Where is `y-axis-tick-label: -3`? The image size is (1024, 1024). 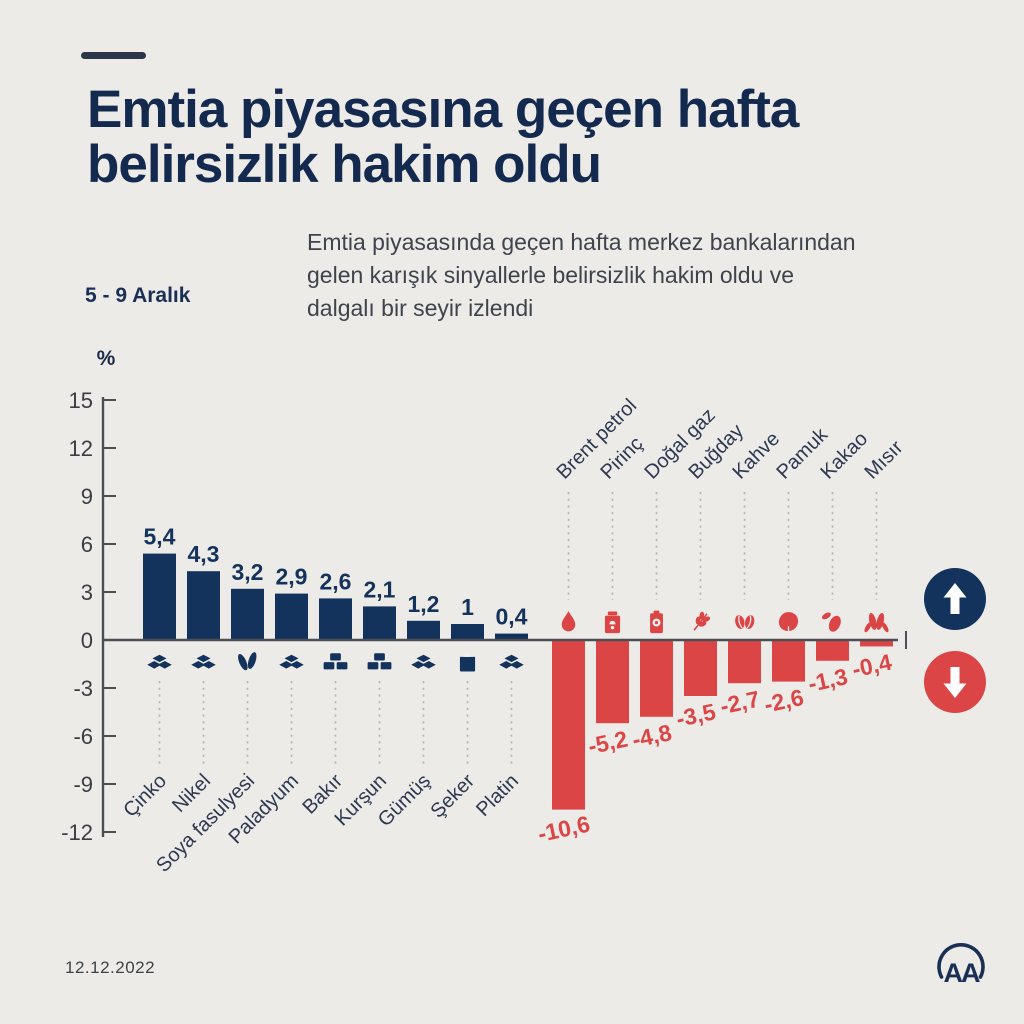 y-axis-tick-label: -3 is located at coordinates (83, 688).